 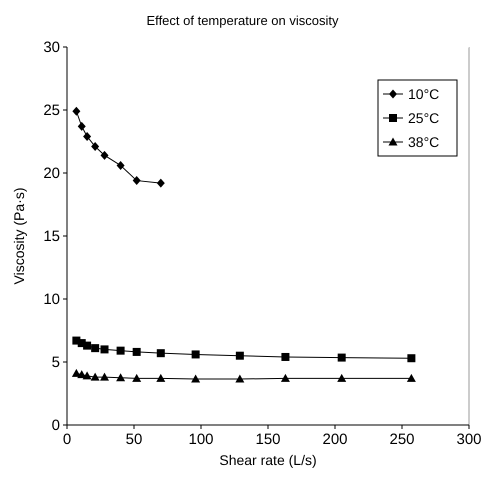 I want to click on chart-title: Effect of temperature on viscosity, so click(x=242, y=20).